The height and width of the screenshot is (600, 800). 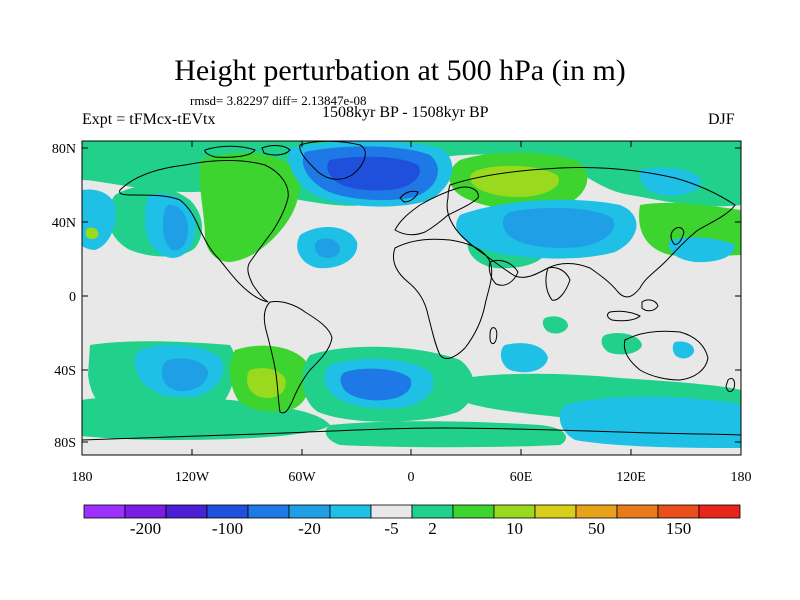 I want to click on stats-text: rmsd= 3.82297 diff= 2.13847e-08, so click(x=278, y=100).